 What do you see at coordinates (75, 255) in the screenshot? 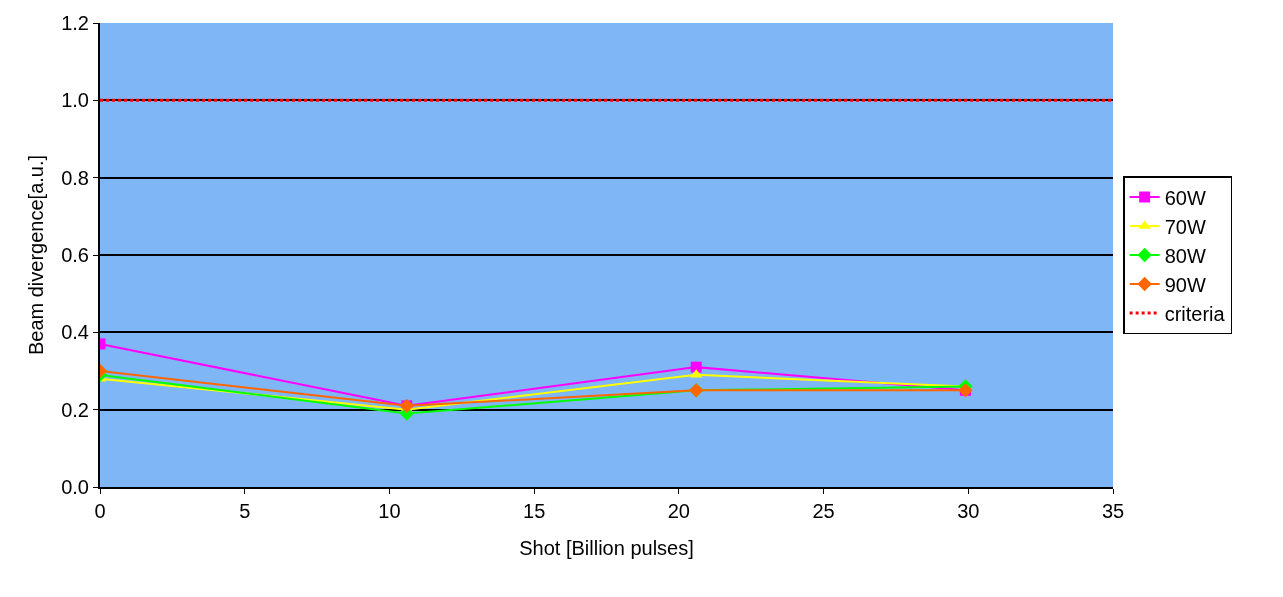
I see `y-tick-label: 0.6` at bounding box center [75, 255].